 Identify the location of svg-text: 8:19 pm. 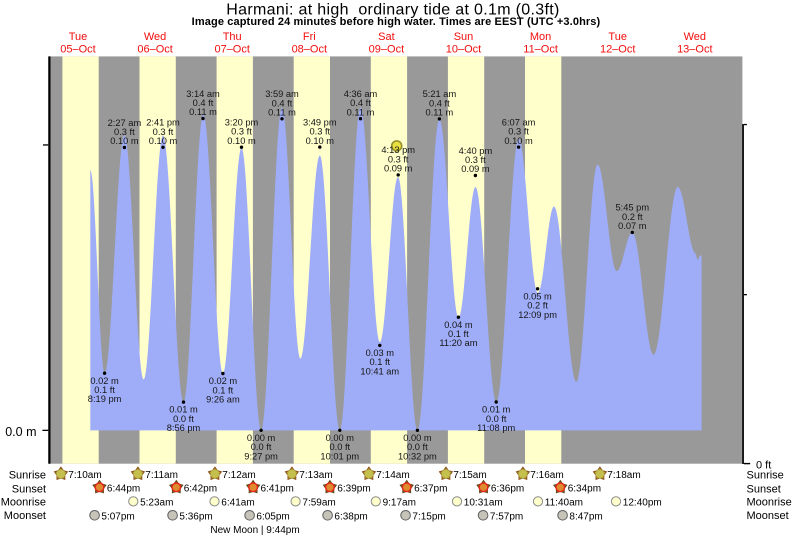
(105, 399).